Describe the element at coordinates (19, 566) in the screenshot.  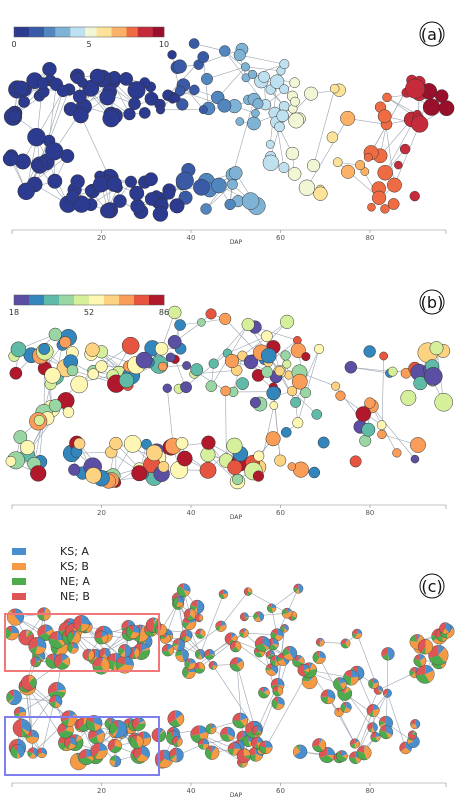
I see `legend-swatch` at that location.